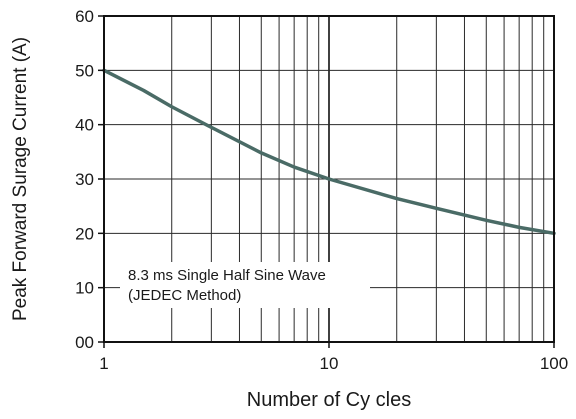 This screenshot has height=419, width=576. Describe the element at coordinates (329, 400) in the screenshot. I see `x-axis-label: Number of Cy cles` at that location.